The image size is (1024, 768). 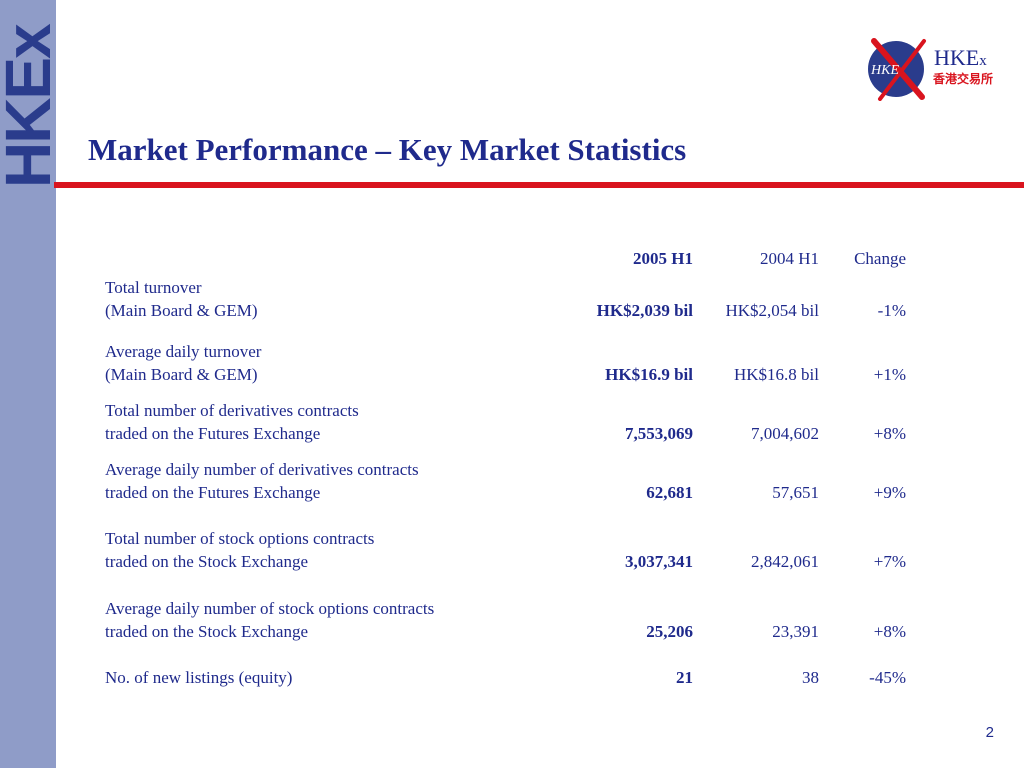 I want to click on row-value-change: +9%, so click(x=889, y=492).